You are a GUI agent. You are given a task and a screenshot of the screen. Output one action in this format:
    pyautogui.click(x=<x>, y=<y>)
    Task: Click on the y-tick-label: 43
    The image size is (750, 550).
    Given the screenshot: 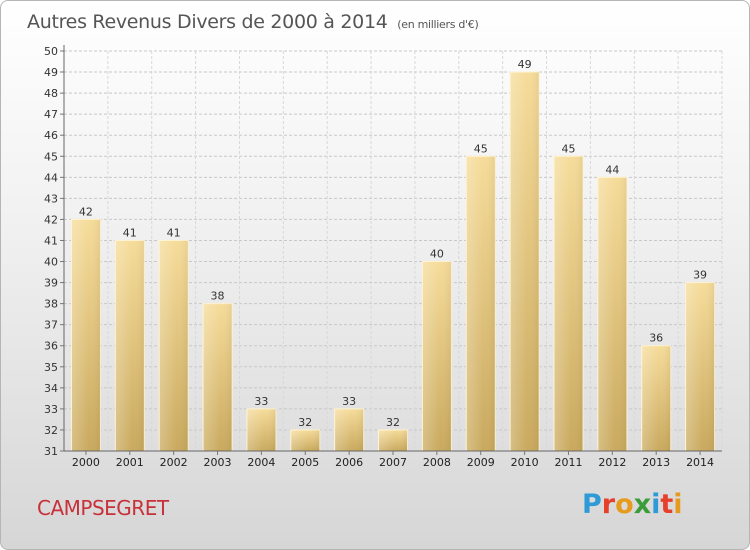 What is the action you would take?
    pyautogui.click(x=51, y=198)
    